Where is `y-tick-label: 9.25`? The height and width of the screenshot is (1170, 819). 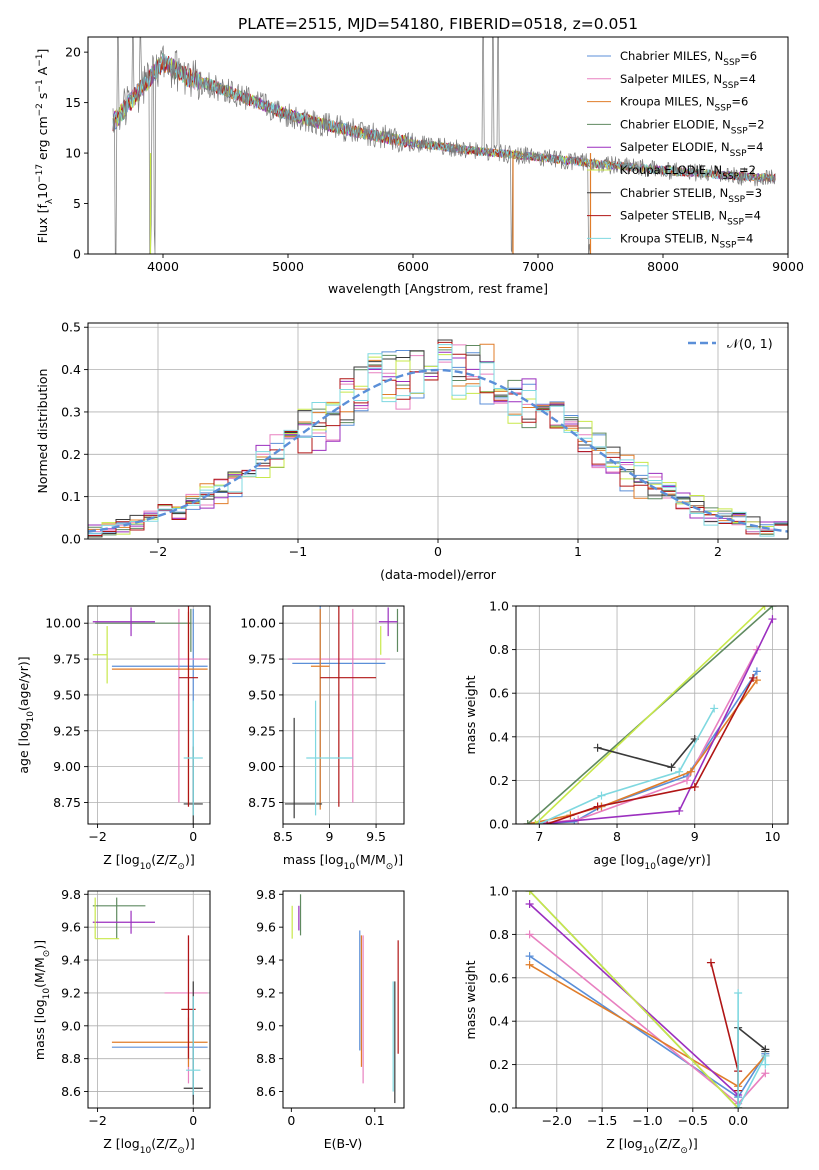 y-tick-label: 9.25 is located at coordinates (67, 730).